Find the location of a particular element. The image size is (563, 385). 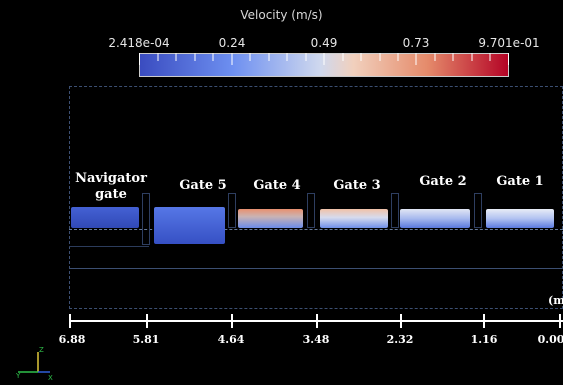

gate4-pool is located at coordinates (270, 218).